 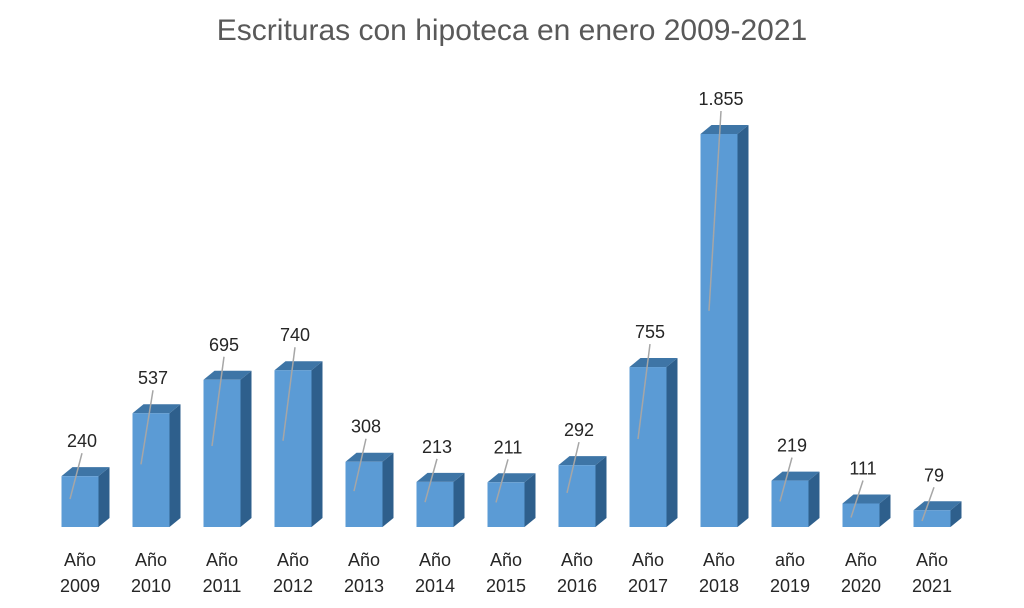 What do you see at coordinates (80, 586) in the screenshot?
I see `x-tick-label: 2009` at bounding box center [80, 586].